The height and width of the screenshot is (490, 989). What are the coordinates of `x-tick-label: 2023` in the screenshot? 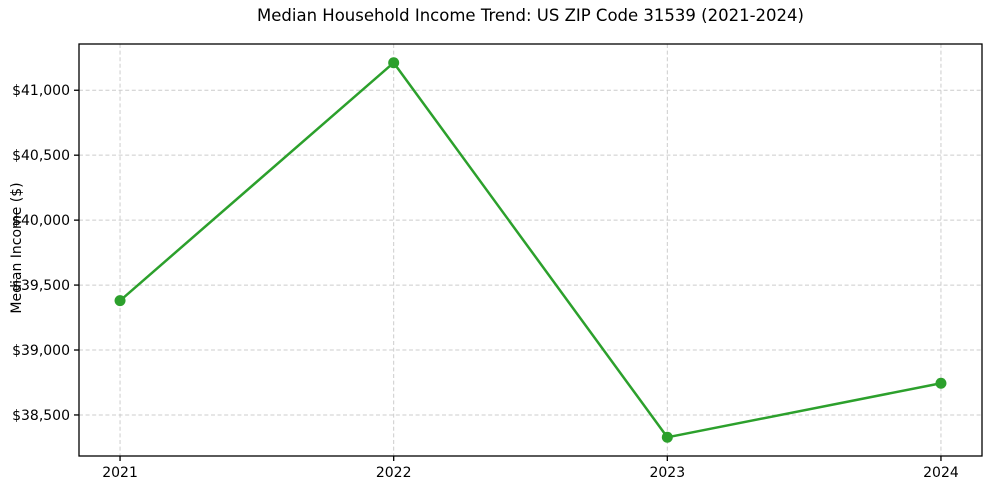 It's located at (667, 473).